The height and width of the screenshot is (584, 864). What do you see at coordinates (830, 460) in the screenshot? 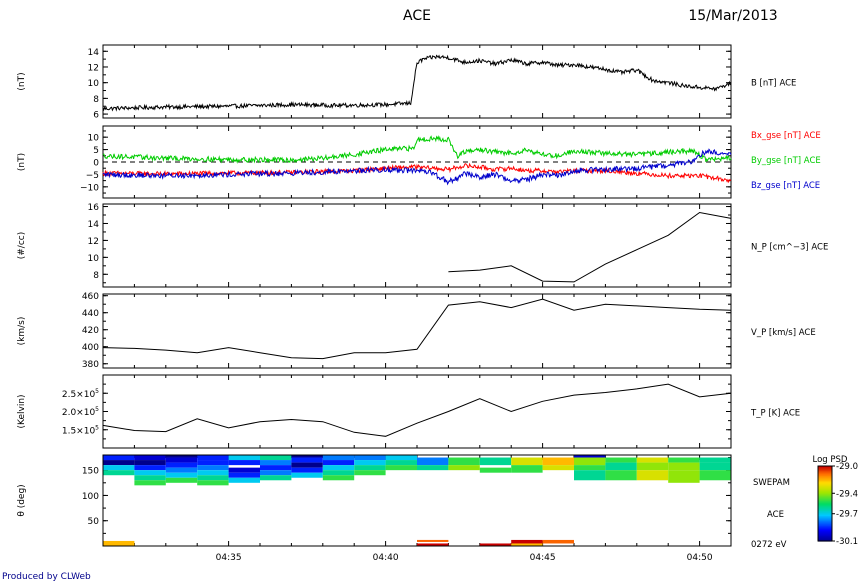
I see `colorbar-title: Log PSD` at bounding box center [830, 460].